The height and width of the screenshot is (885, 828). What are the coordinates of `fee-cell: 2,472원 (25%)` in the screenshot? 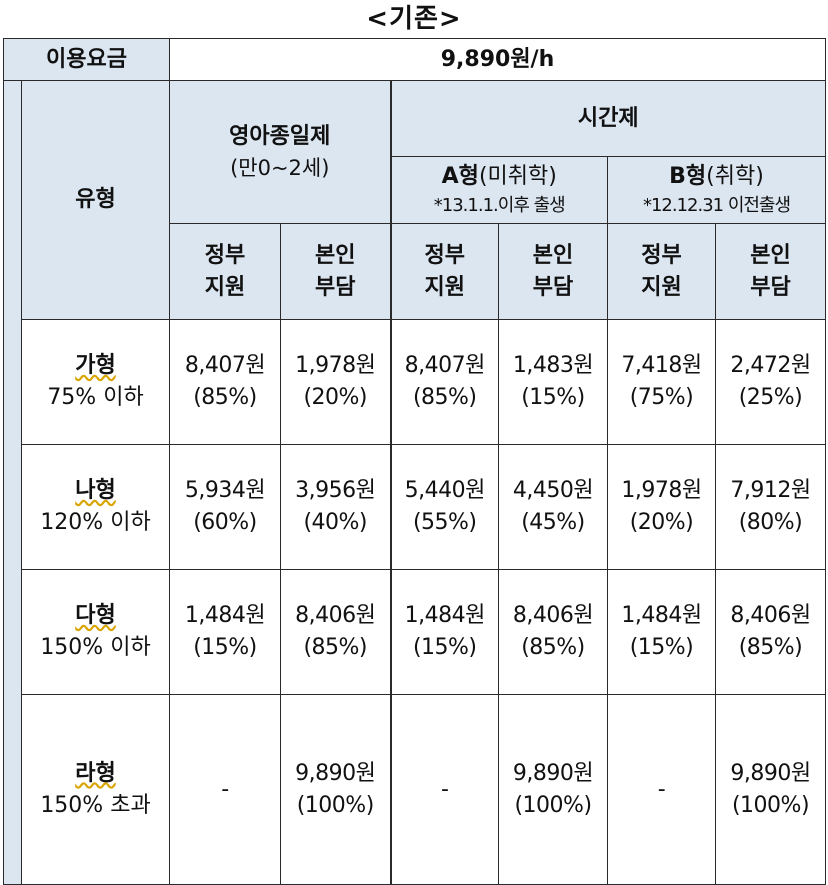 It's located at (770, 382).